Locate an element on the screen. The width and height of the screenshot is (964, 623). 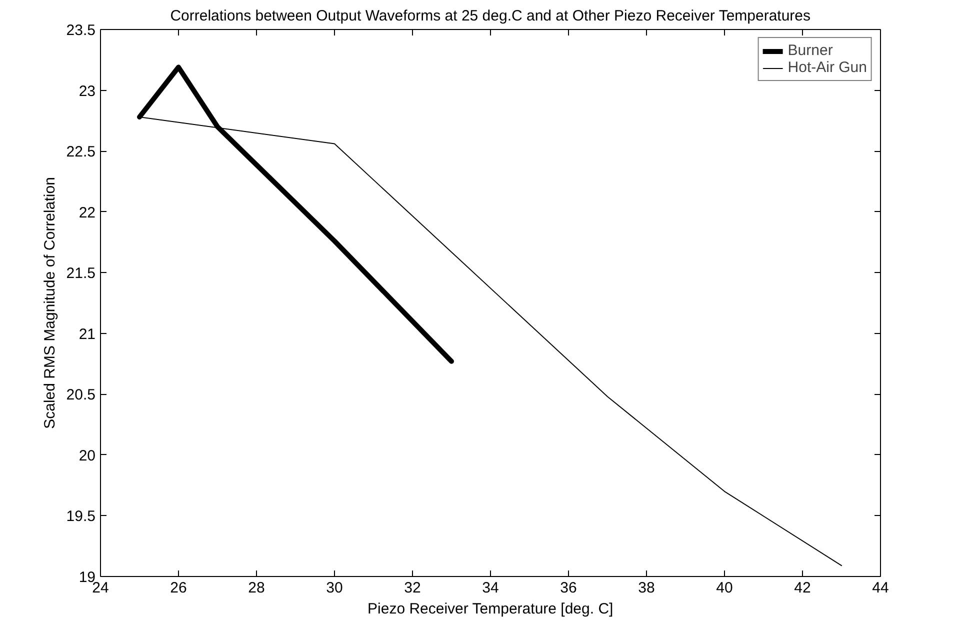
y-tick-label: 22 is located at coordinates (87, 213).